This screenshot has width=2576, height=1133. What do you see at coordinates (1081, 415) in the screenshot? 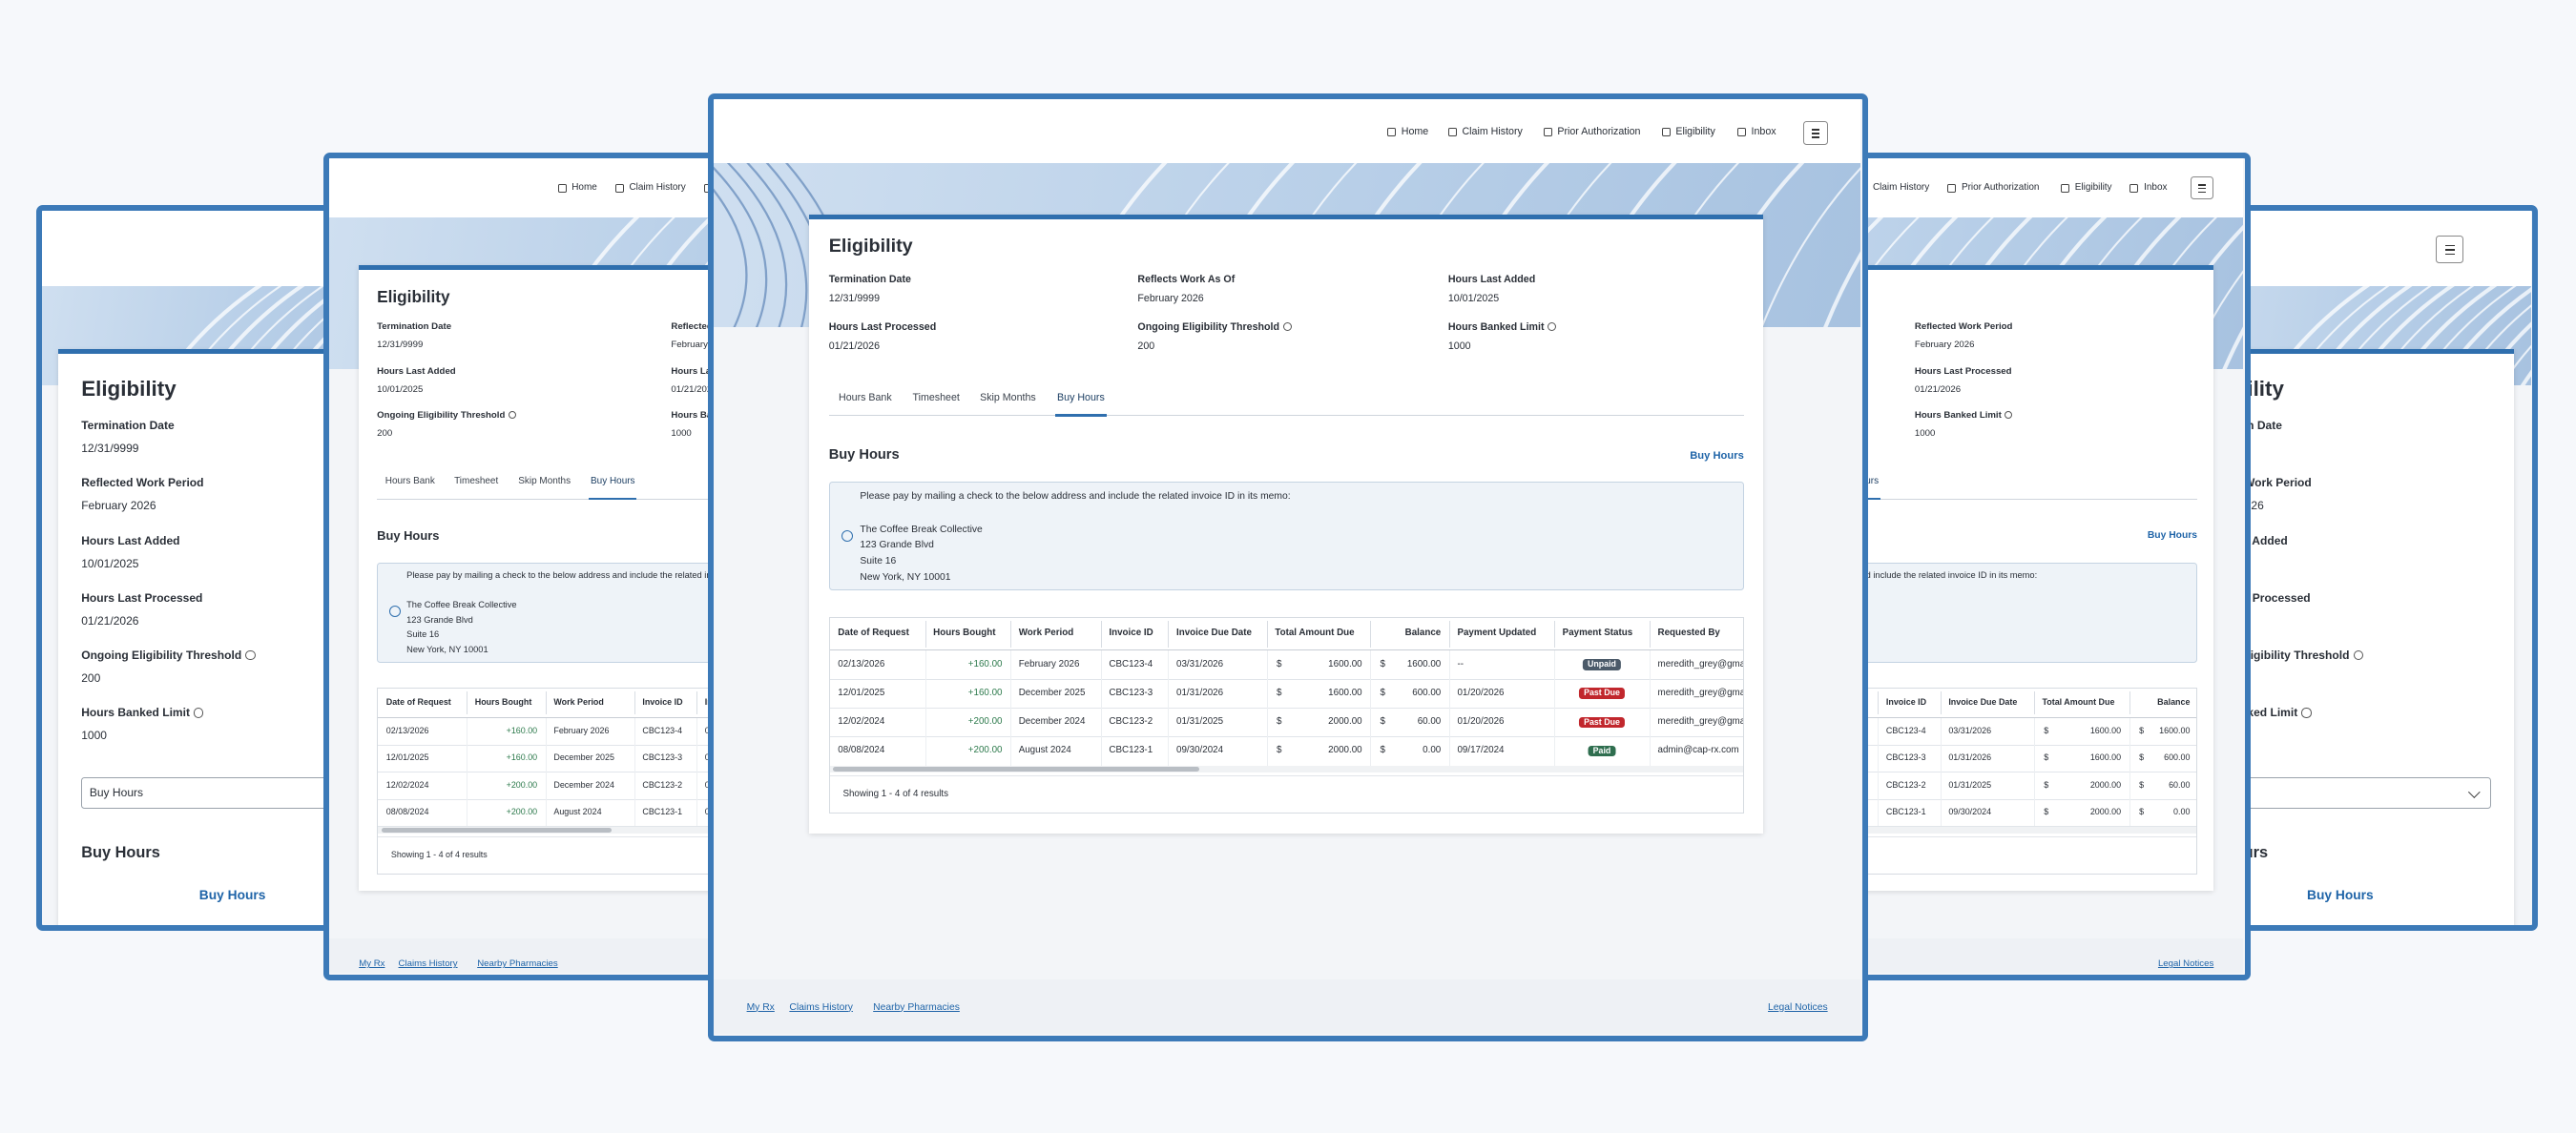
I see `tab-active-indicator` at bounding box center [1081, 415].